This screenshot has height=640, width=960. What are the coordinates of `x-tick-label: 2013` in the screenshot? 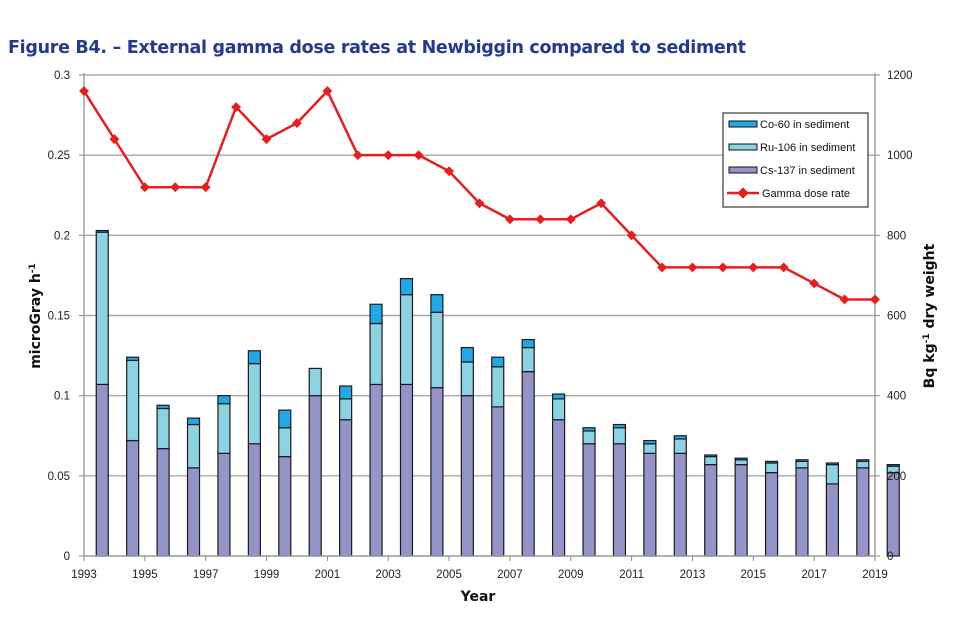 It's located at (693, 575).